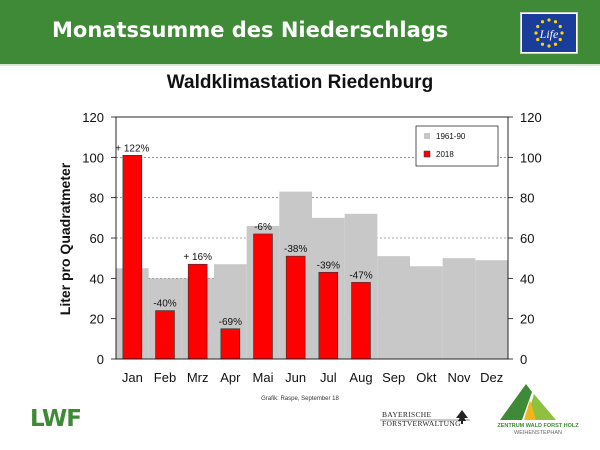 The width and height of the screenshot is (600, 450). I want to click on y-tick-label-left: 120, so click(93, 117).